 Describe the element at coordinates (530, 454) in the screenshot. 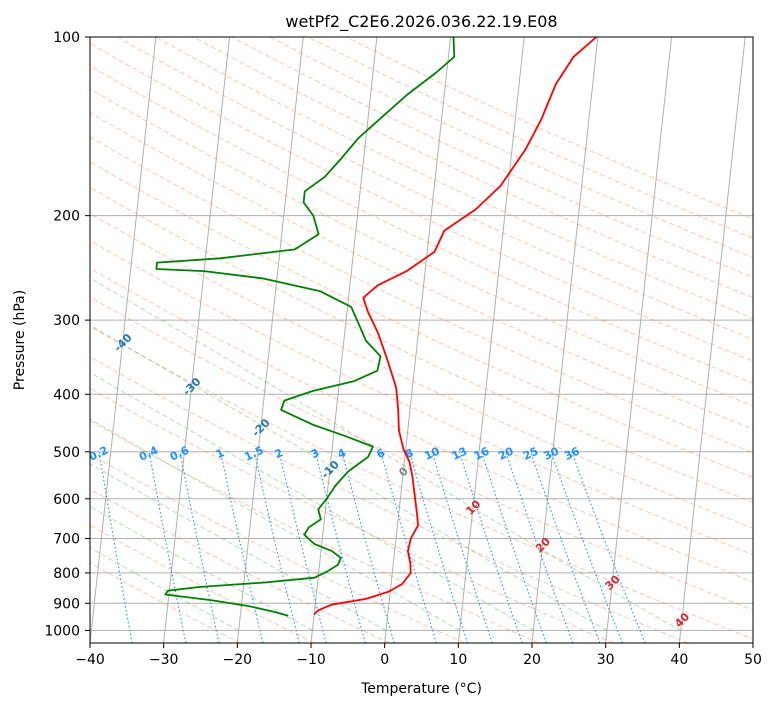

I see `mixing-ratio-label: 25` at that location.